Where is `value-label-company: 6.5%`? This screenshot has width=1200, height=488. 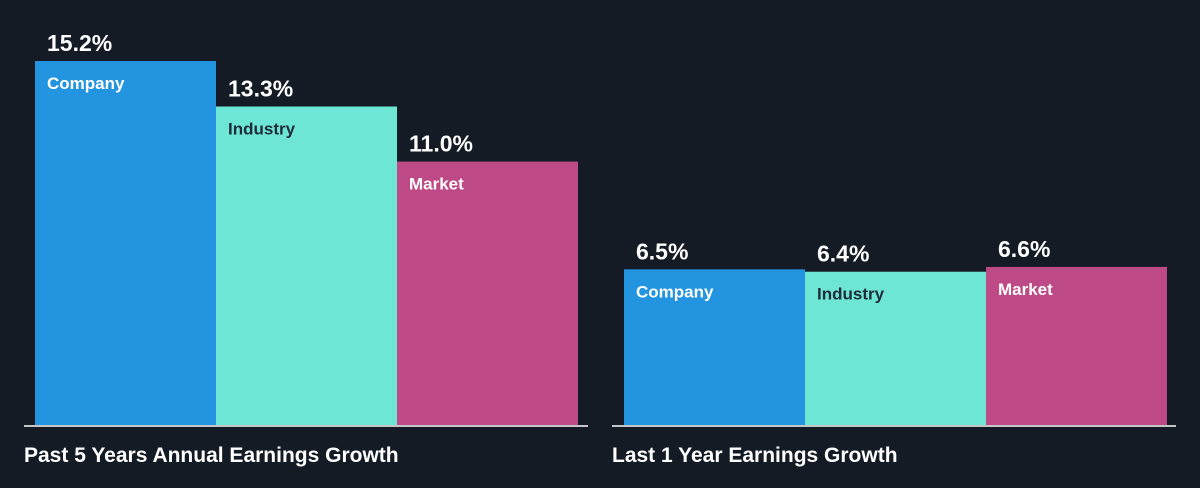 value-label-company: 6.5% is located at coordinates (662, 251).